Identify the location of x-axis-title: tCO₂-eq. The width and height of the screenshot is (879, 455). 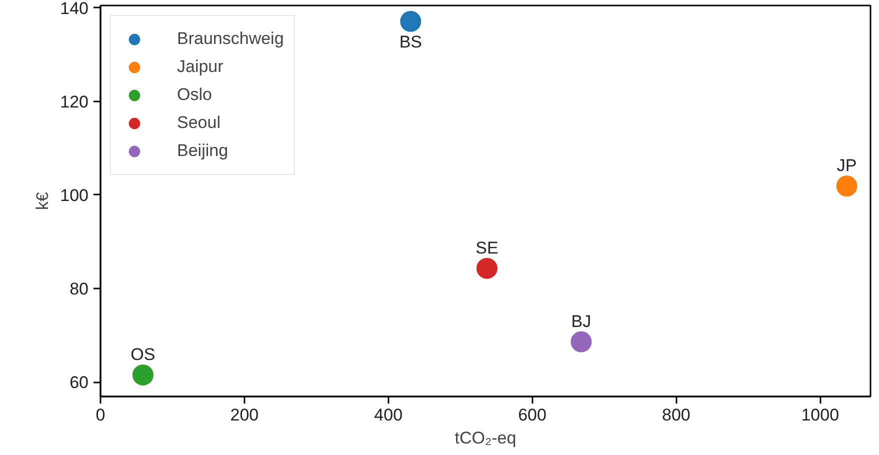
(485, 438).